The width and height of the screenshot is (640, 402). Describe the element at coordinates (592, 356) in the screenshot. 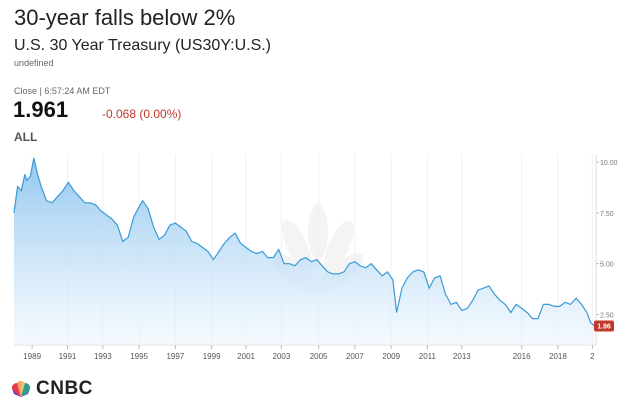

I see `x-tick-label: 2` at that location.